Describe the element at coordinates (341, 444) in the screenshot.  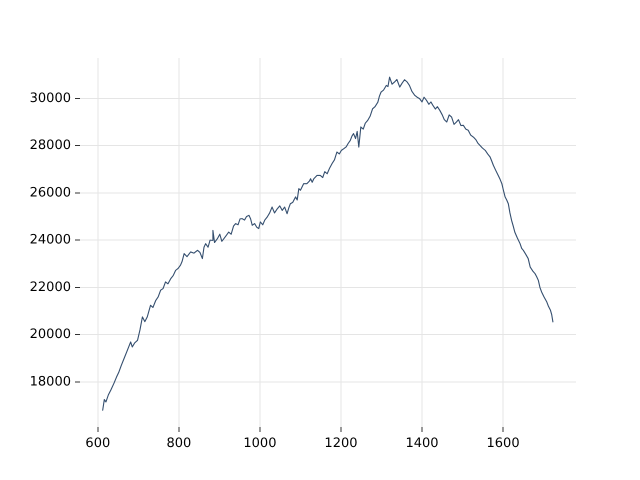
I see `x-tick-label: 1200` at that location.